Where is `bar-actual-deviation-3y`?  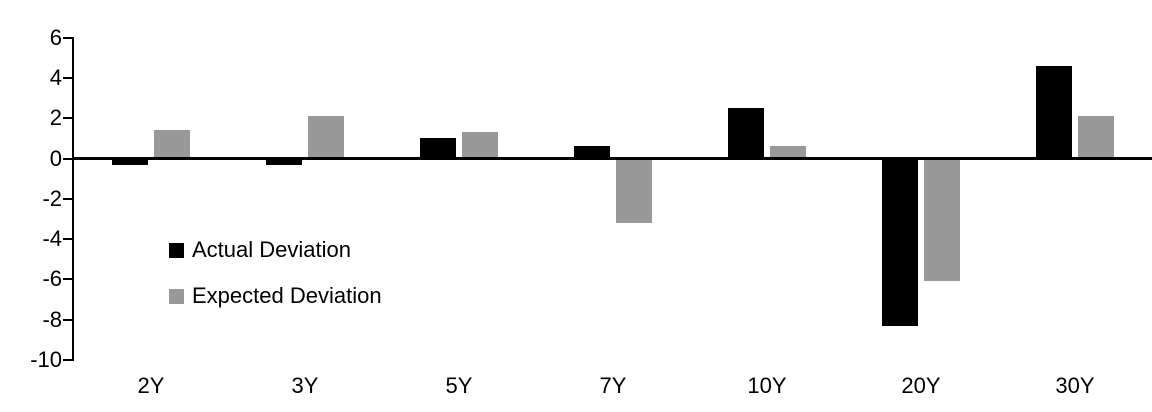 bar-actual-deviation-3y is located at coordinates (284, 161).